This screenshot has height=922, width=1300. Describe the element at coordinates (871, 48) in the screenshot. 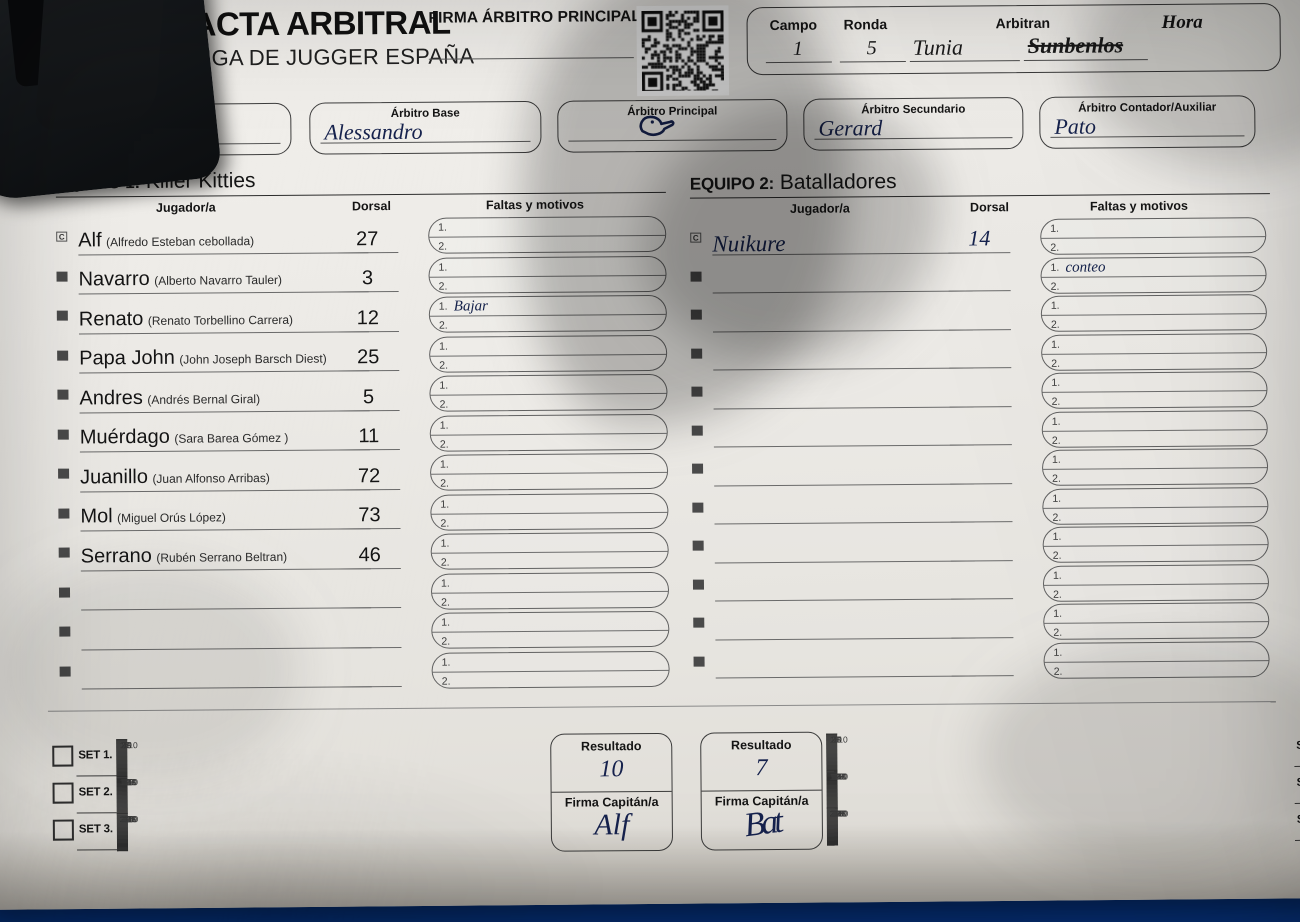

I see `ronda-value: 5` at that location.